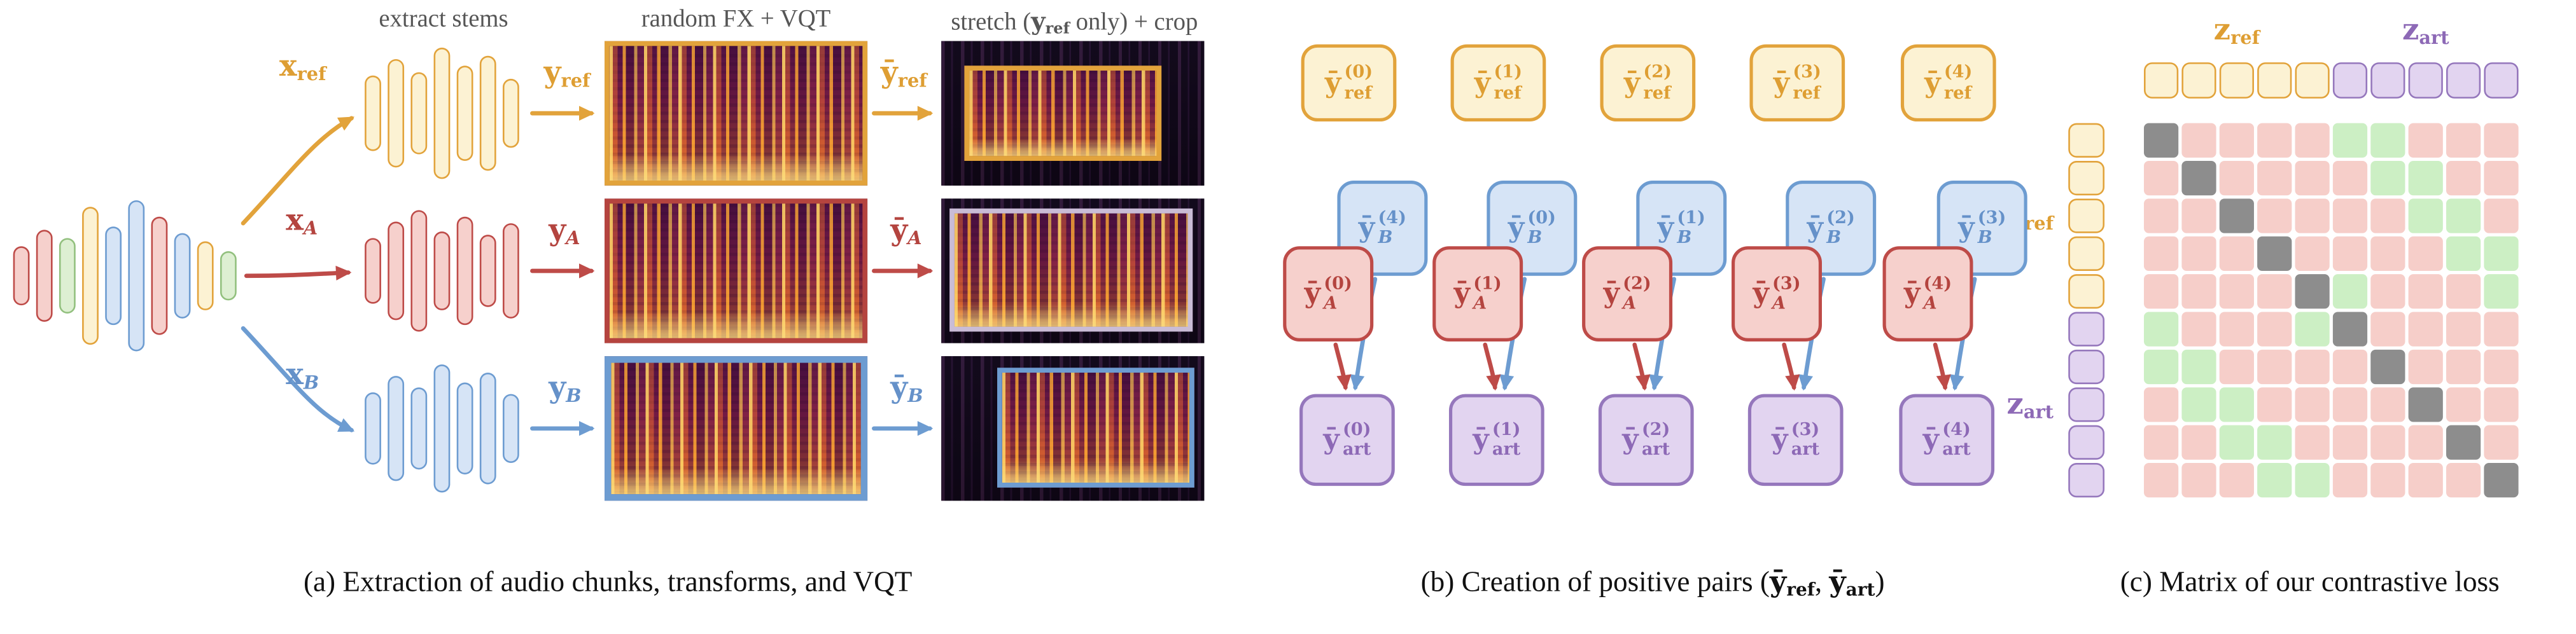 The image size is (2576, 634). I want to click on sup-sub-stack: (1) ref, so click(1508, 82).